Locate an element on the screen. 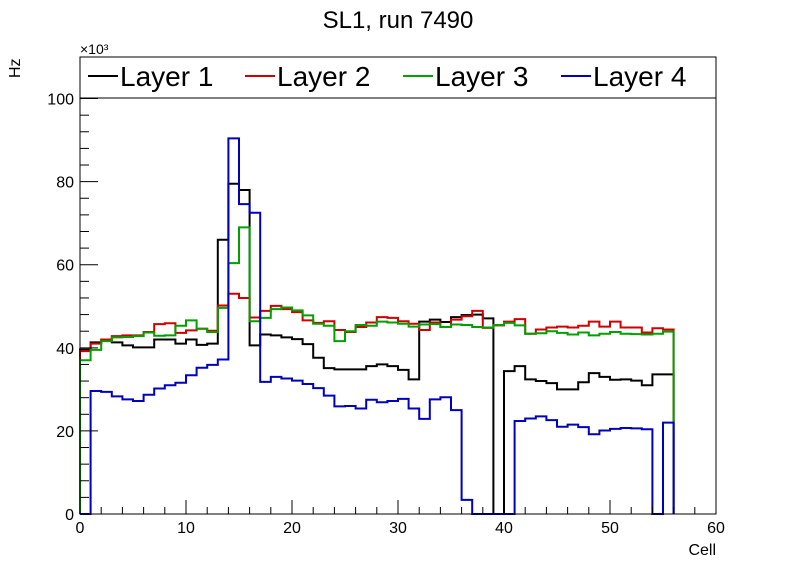 This screenshot has width=796, height=572. y-tick-label: 100 is located at coordinates (60, 100).